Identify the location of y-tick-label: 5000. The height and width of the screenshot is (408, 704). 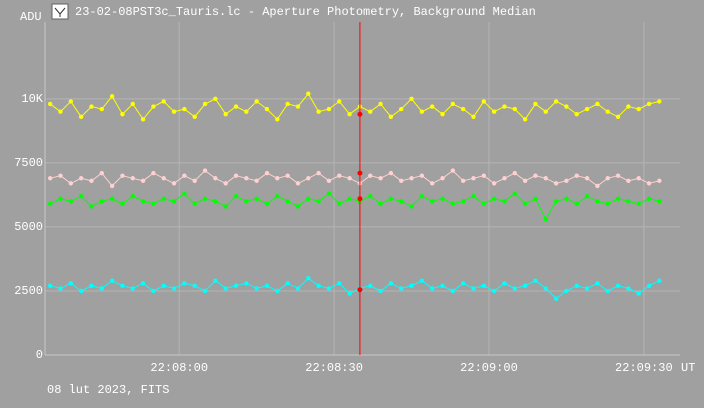
(28, 227).